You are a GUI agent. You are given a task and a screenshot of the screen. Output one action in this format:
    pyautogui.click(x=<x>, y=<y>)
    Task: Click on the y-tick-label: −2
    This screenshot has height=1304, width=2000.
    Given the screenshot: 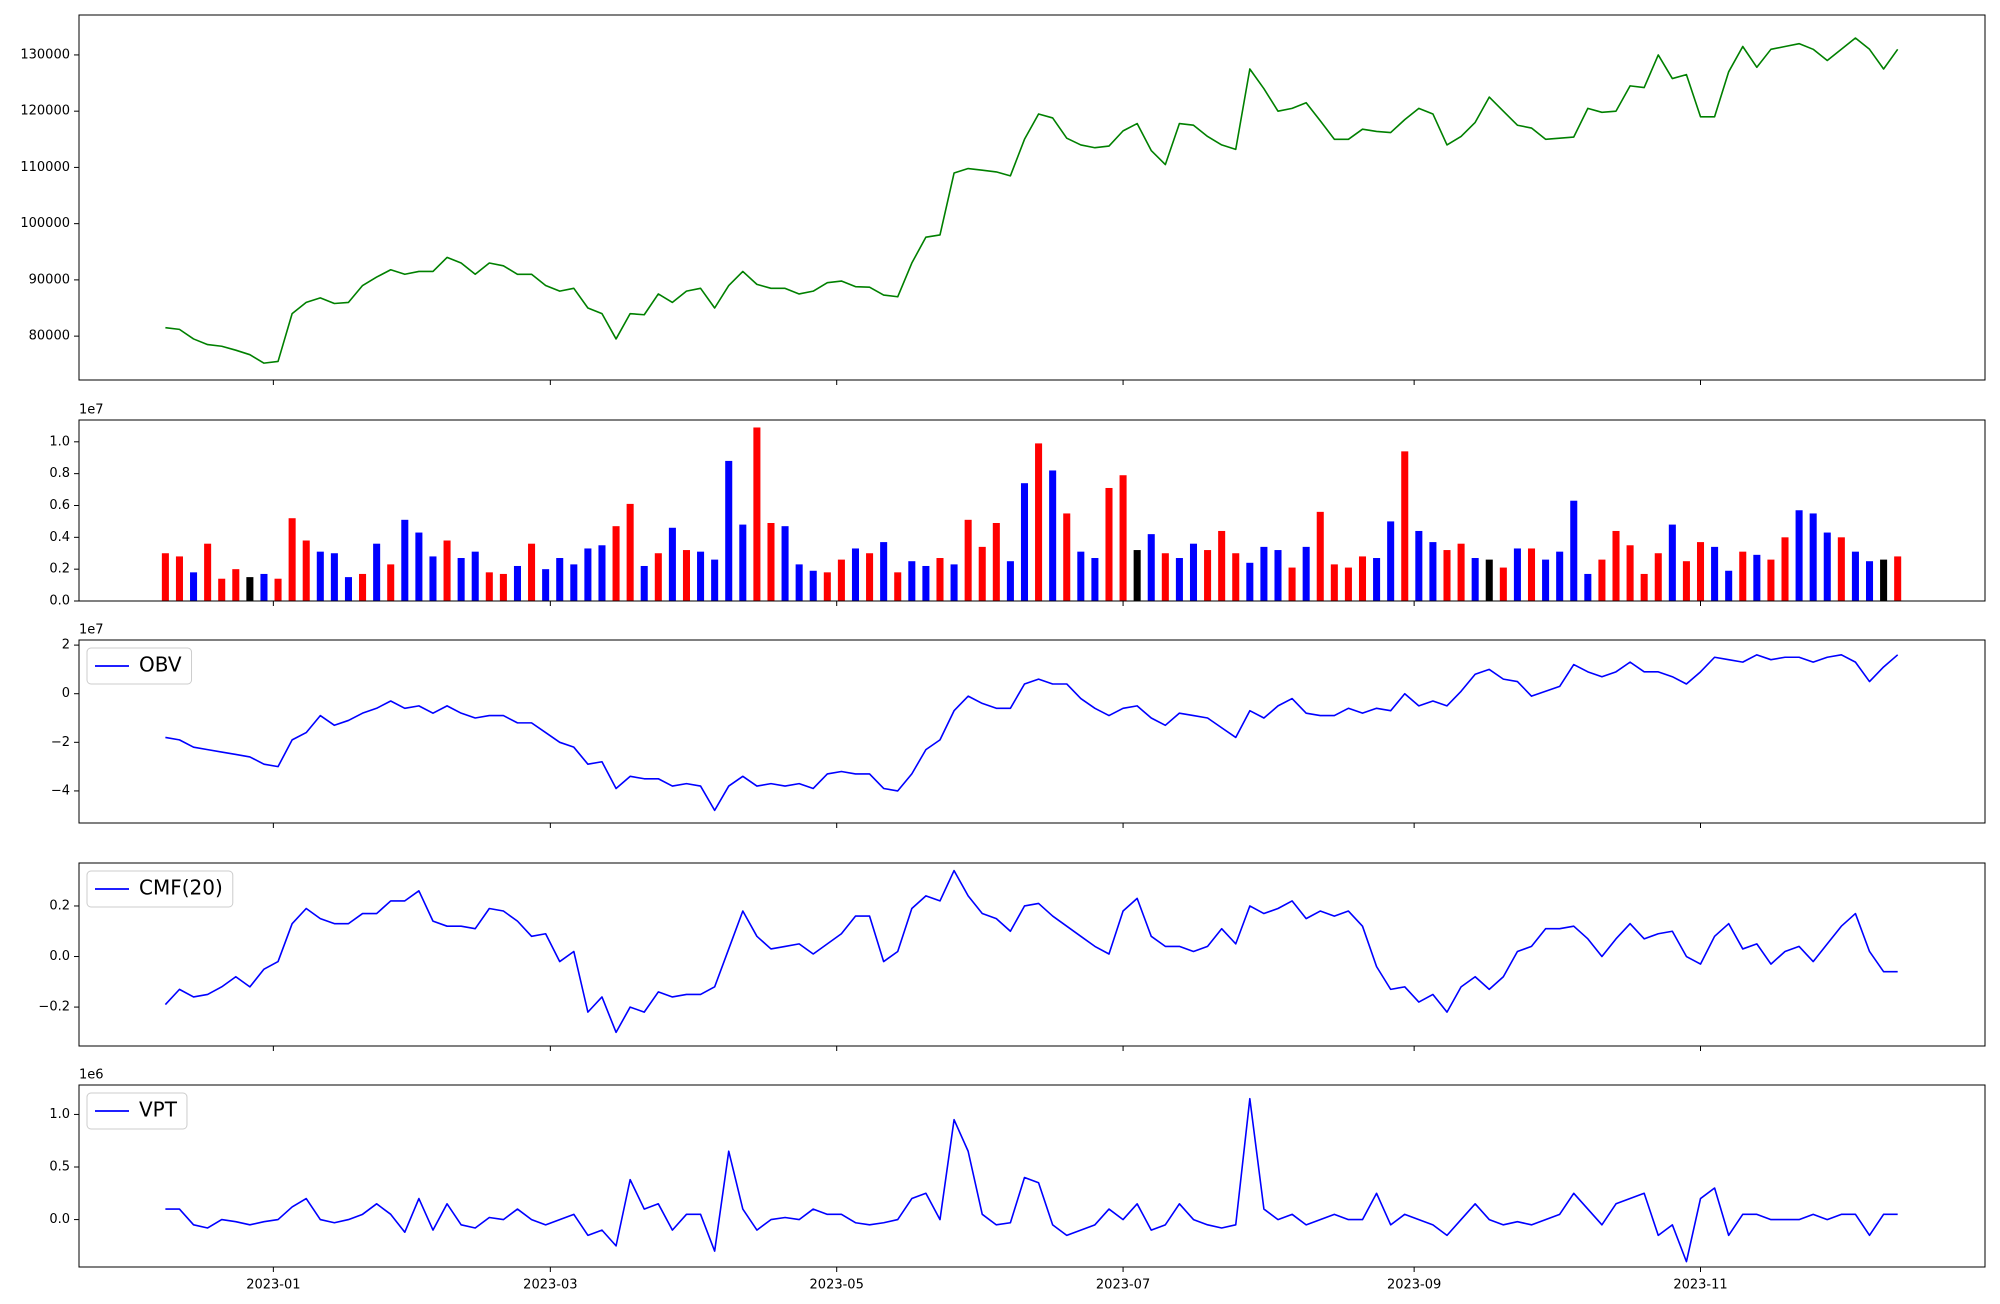 What is the action you would take?
    pyautogui.click(x=60, y=742)
    